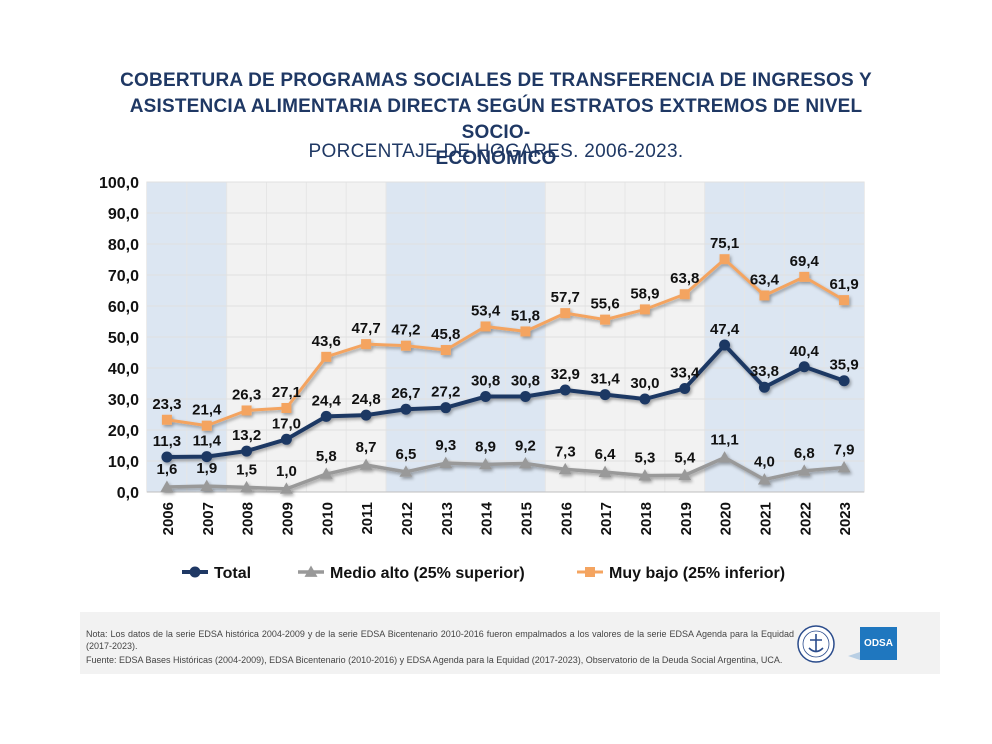 This screenshot has height=744, width=992. I want to click on data-label: 58,9, so click(644, 293).